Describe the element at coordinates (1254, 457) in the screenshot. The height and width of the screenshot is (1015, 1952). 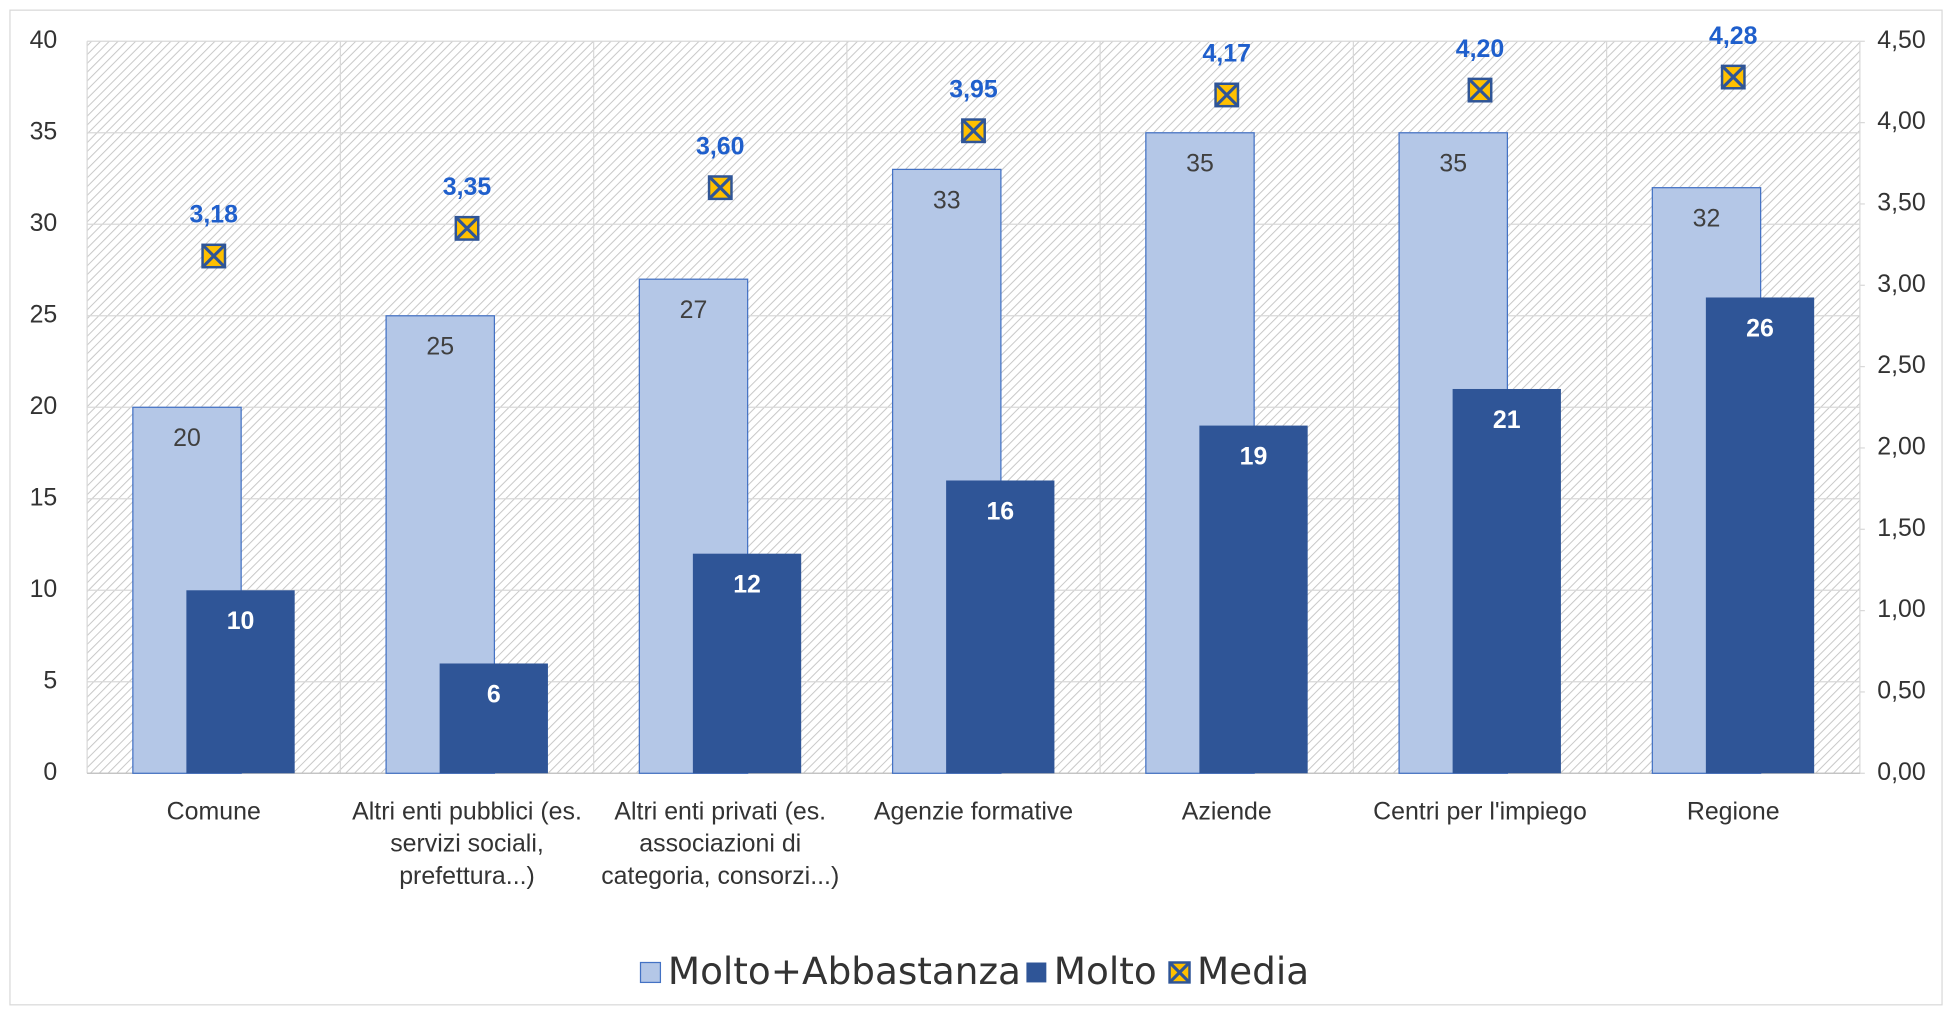
I see `data-label: 19` at that location.